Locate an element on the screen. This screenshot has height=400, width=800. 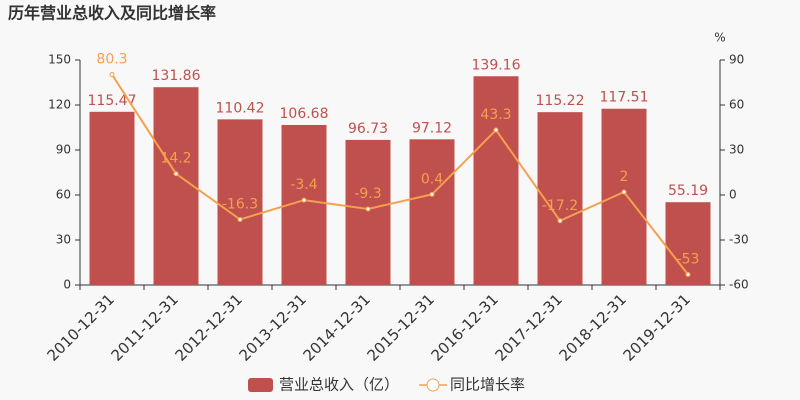
bar-value-label: 97.12 is located at coordinates (432, 128).